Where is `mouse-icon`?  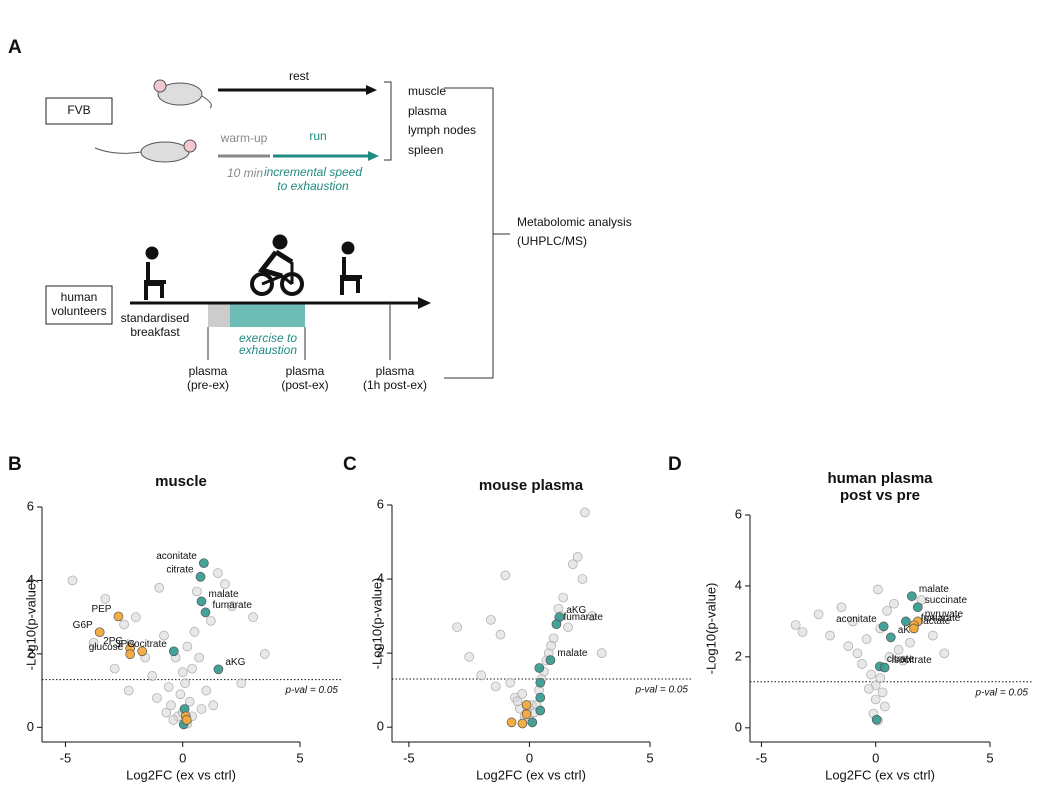 mouse-icon is located at coordinates (153, 121).